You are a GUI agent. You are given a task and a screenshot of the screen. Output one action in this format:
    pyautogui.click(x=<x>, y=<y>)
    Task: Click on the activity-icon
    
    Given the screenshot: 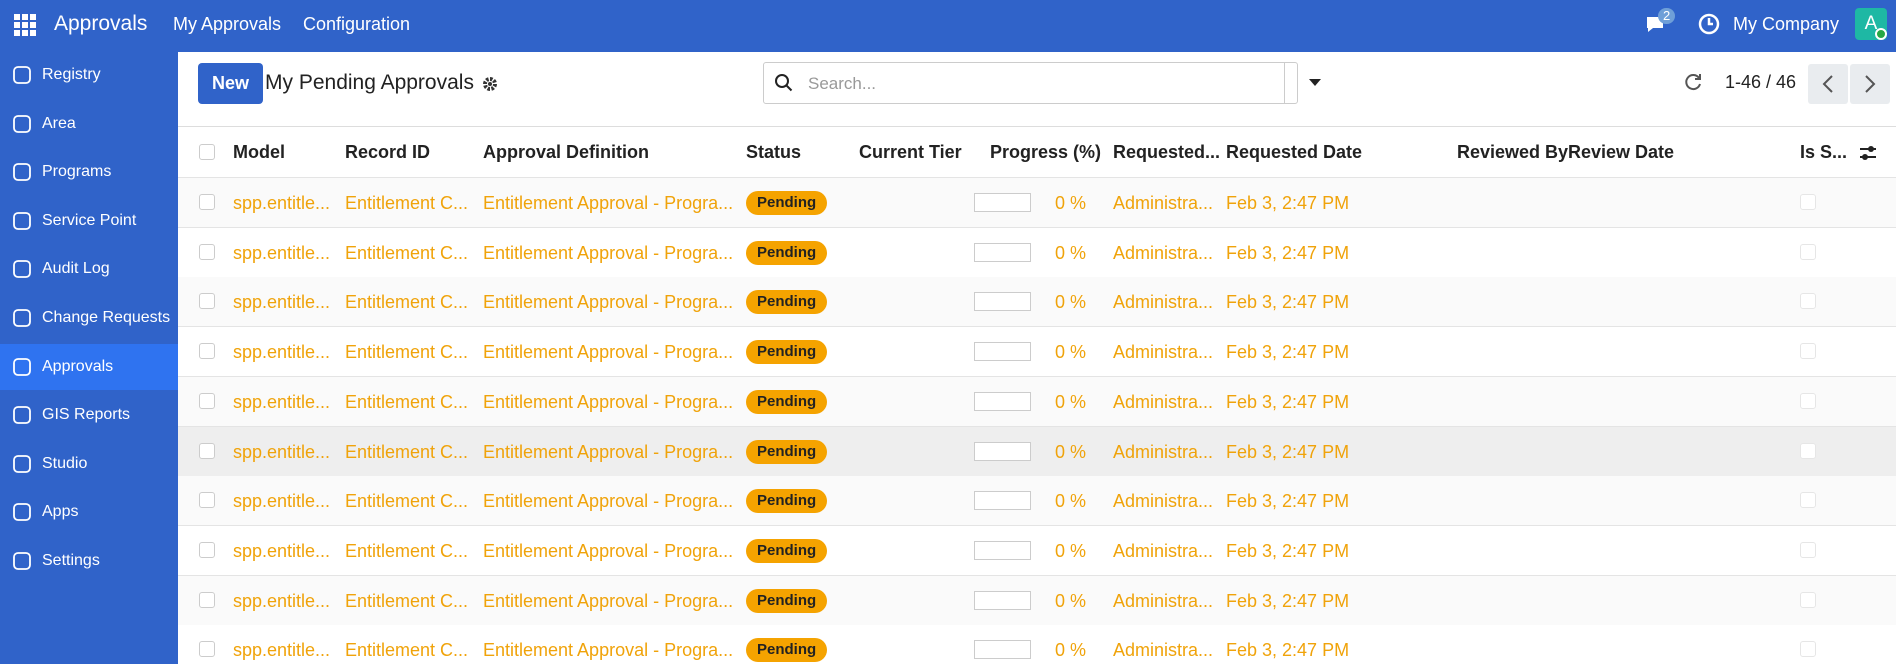 What is the action you would take?
    pyautogui.click(x=1709, y=24)
    